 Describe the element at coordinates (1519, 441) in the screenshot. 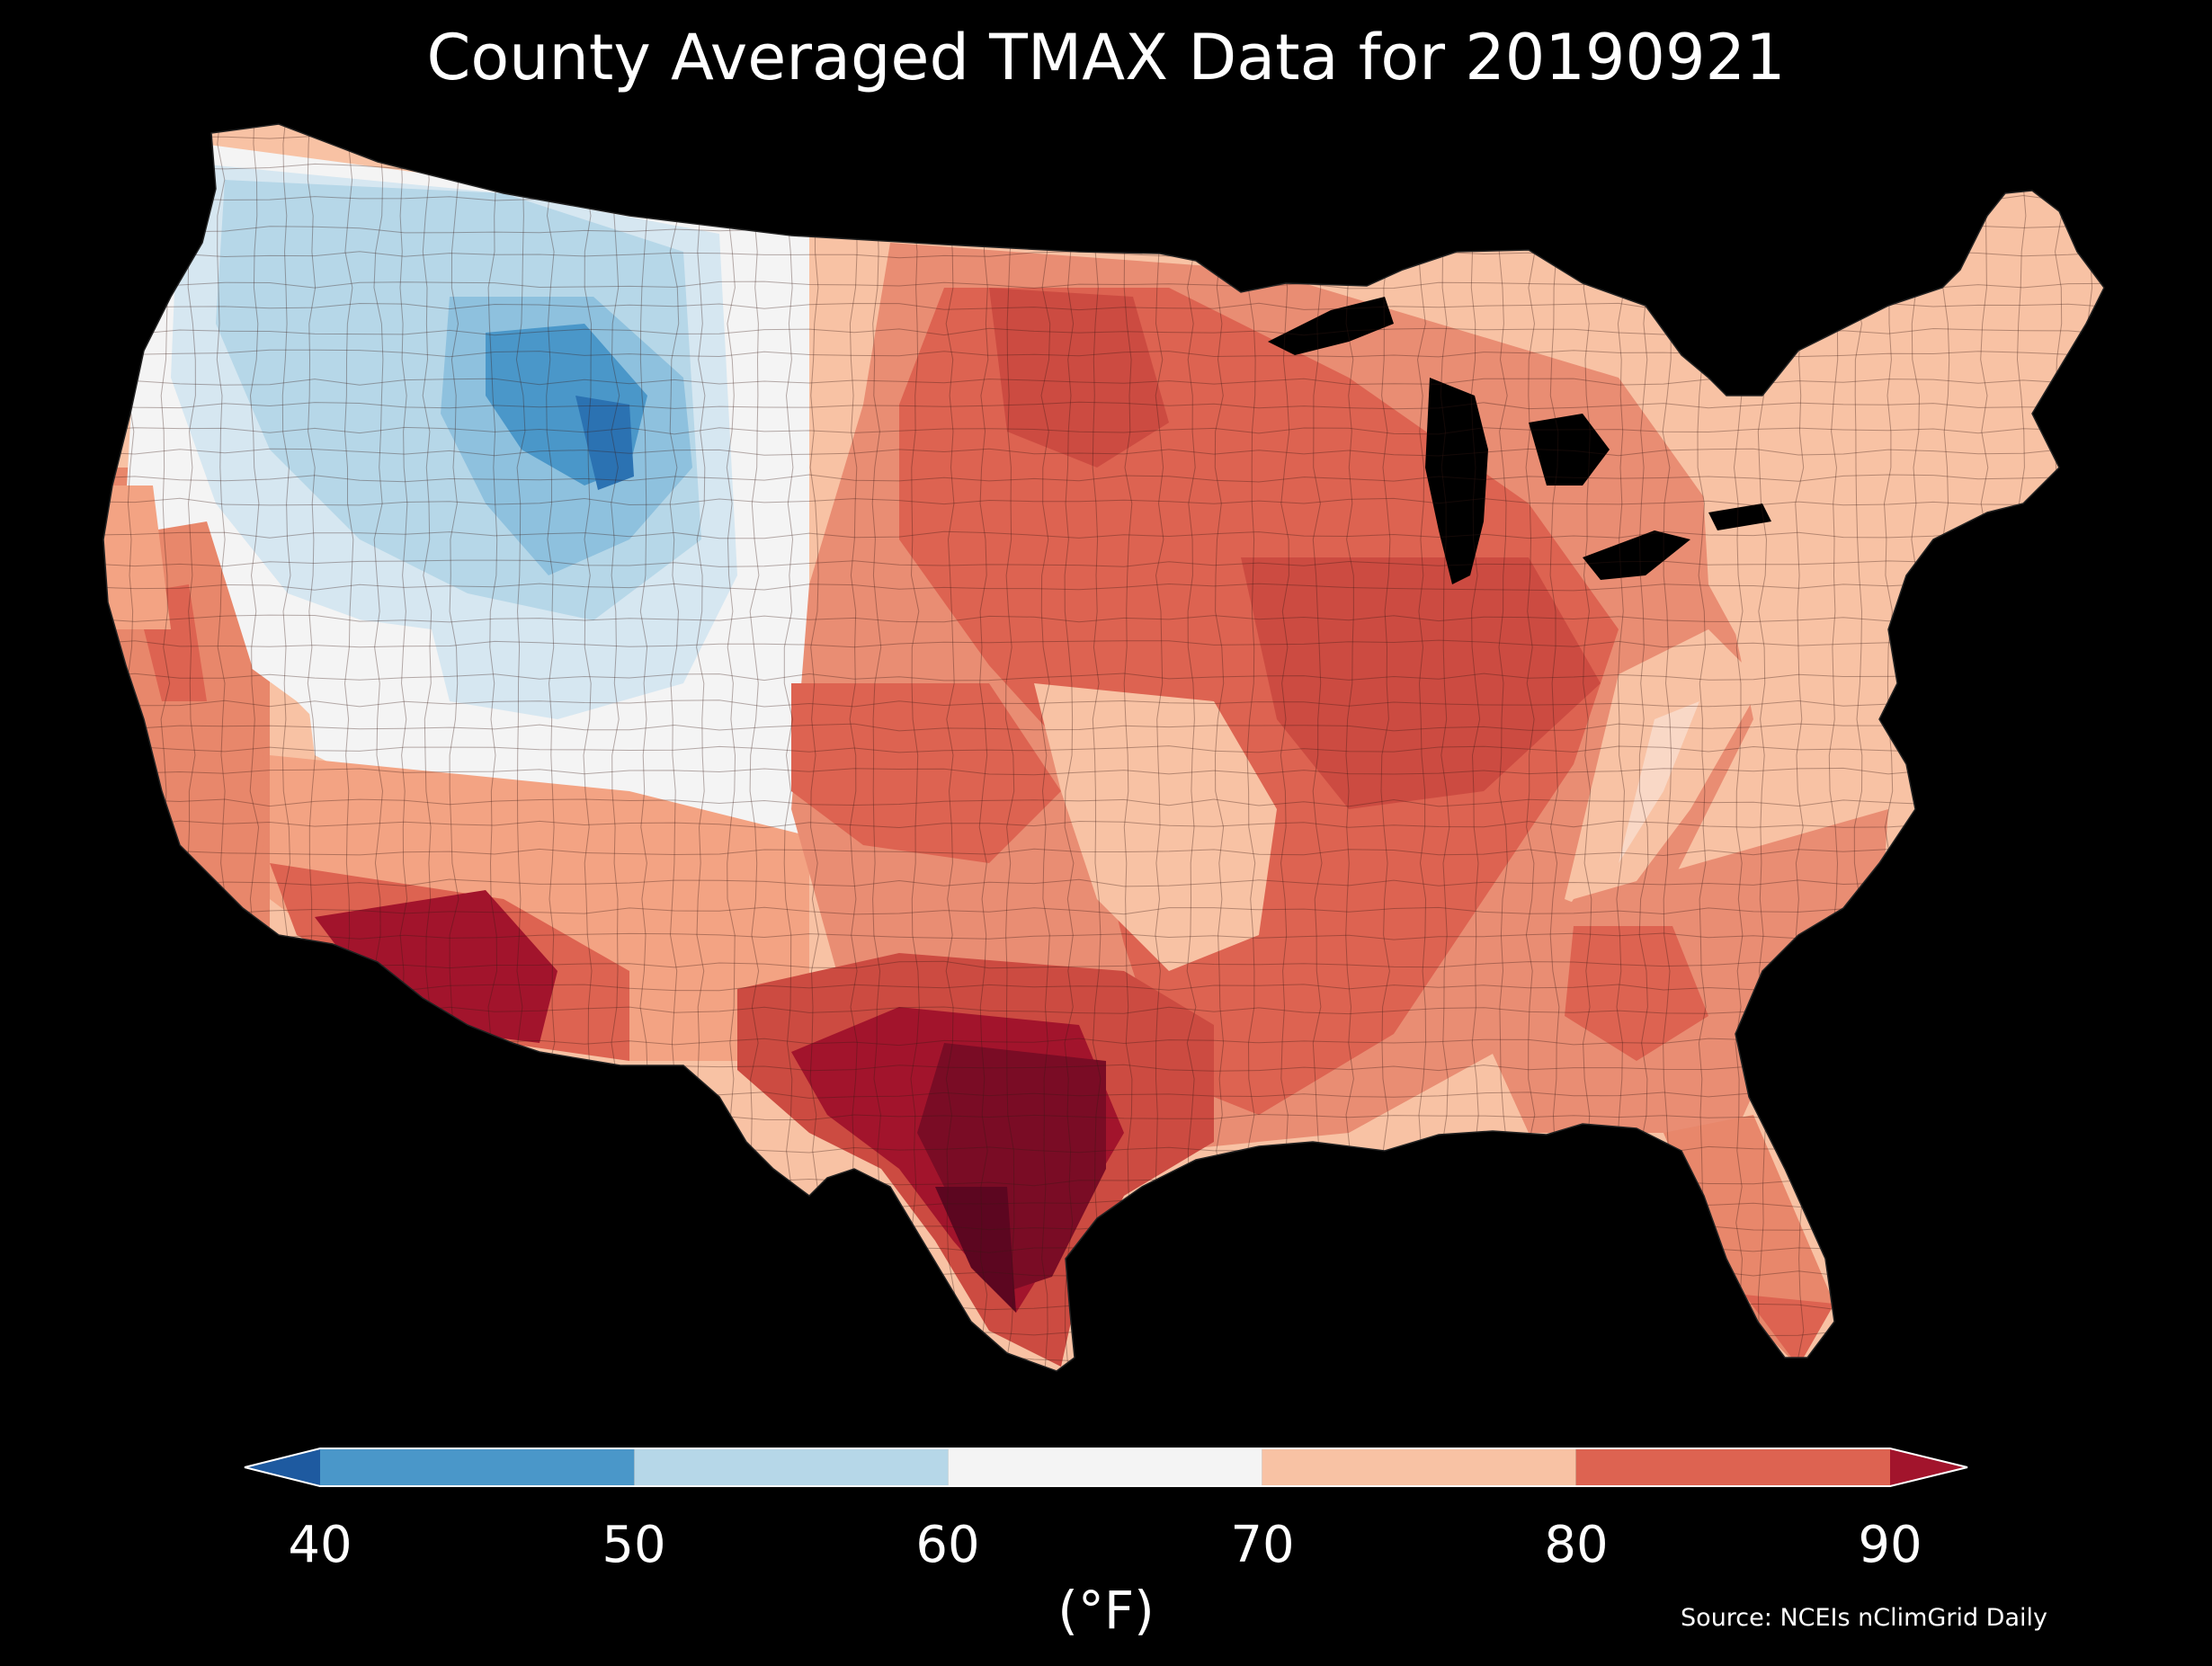

I see `great-lakes` at that location.